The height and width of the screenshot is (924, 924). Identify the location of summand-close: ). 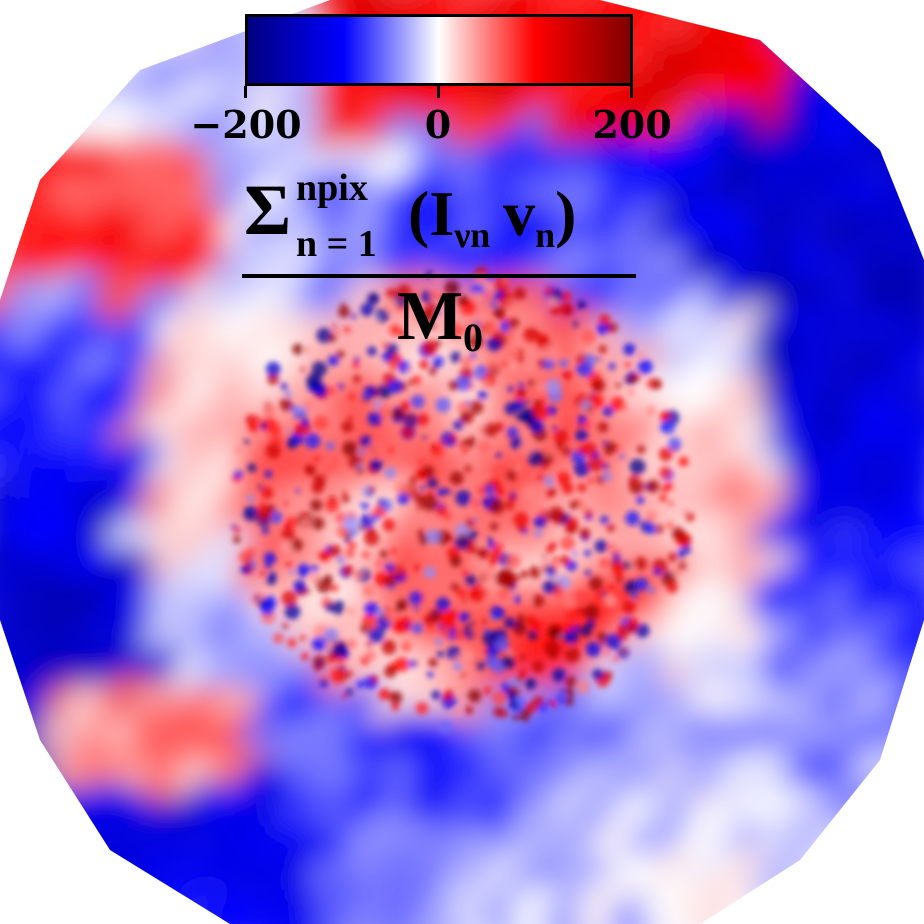
(566, 213).